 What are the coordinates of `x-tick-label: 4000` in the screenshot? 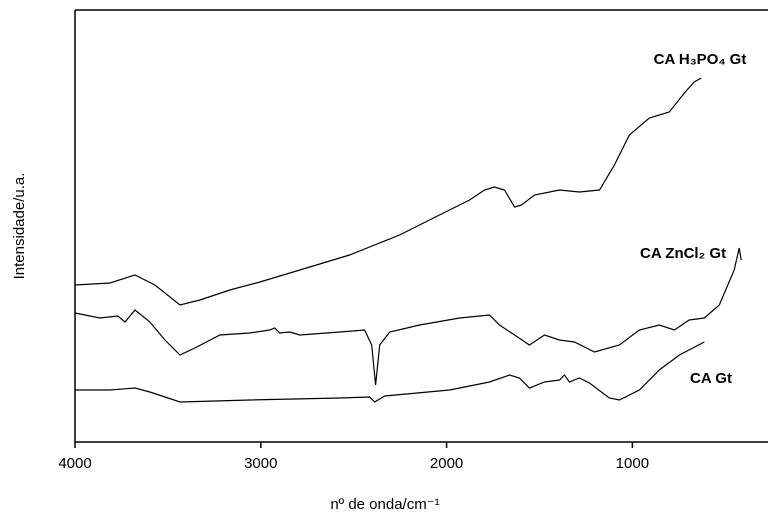 It's located at (74, 463).